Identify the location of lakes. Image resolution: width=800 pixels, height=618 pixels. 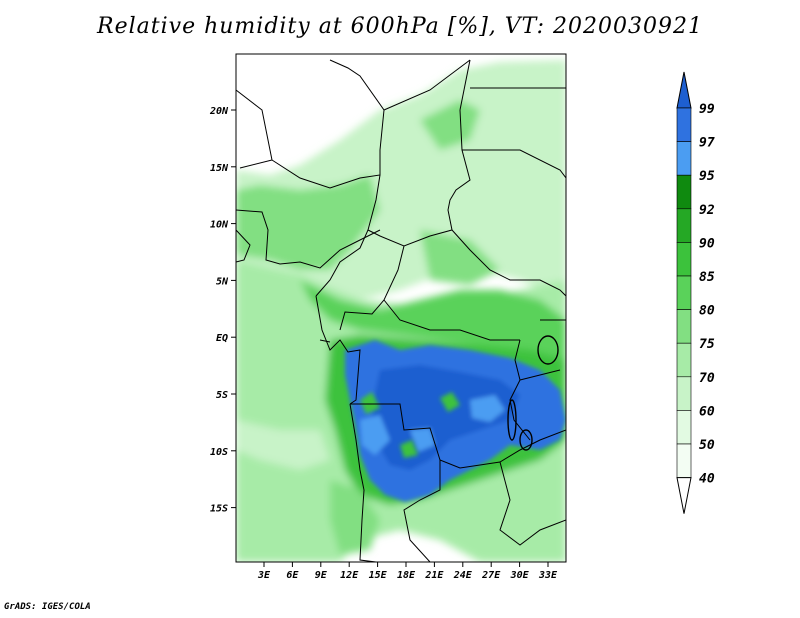
(533, 393).